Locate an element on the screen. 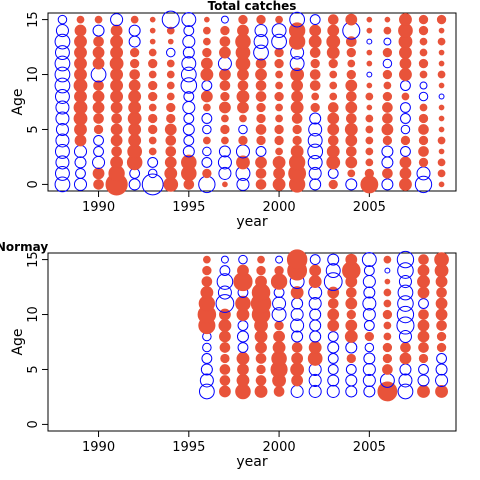  y-tick-label: 0 is located at coordinates (33, 424).